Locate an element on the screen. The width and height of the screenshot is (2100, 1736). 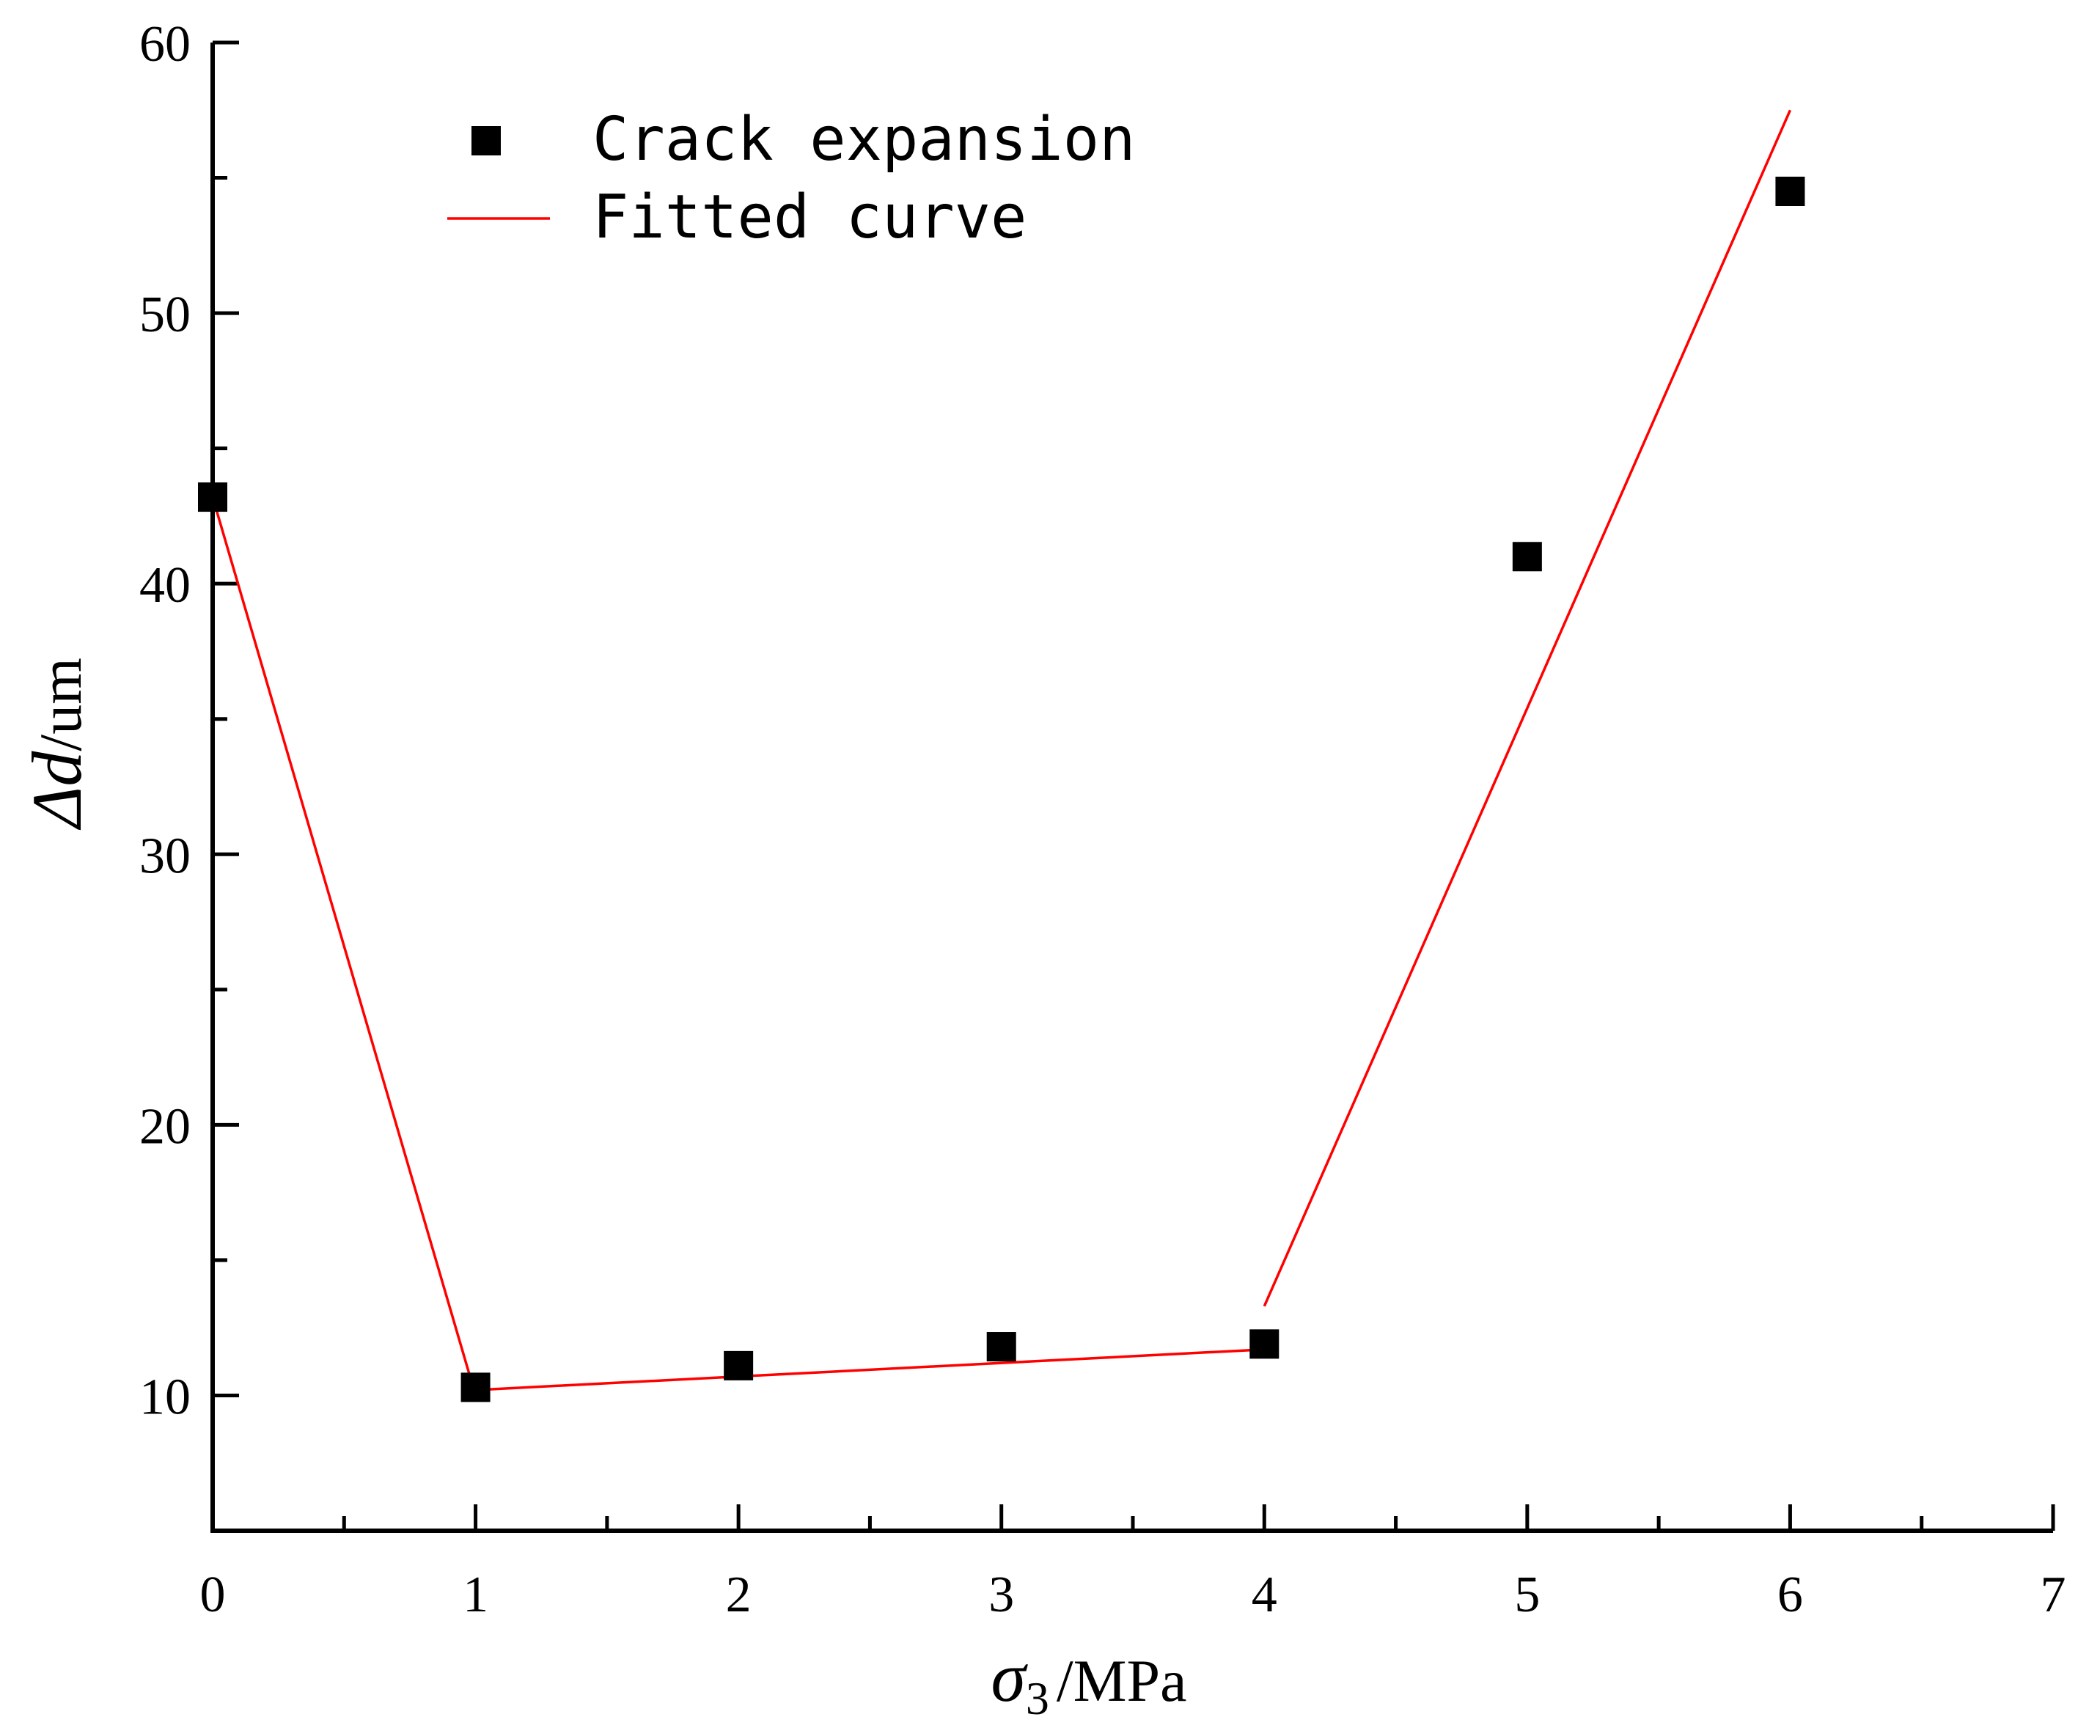
y-tick-label: 40 is located at coordinates (165, 585).